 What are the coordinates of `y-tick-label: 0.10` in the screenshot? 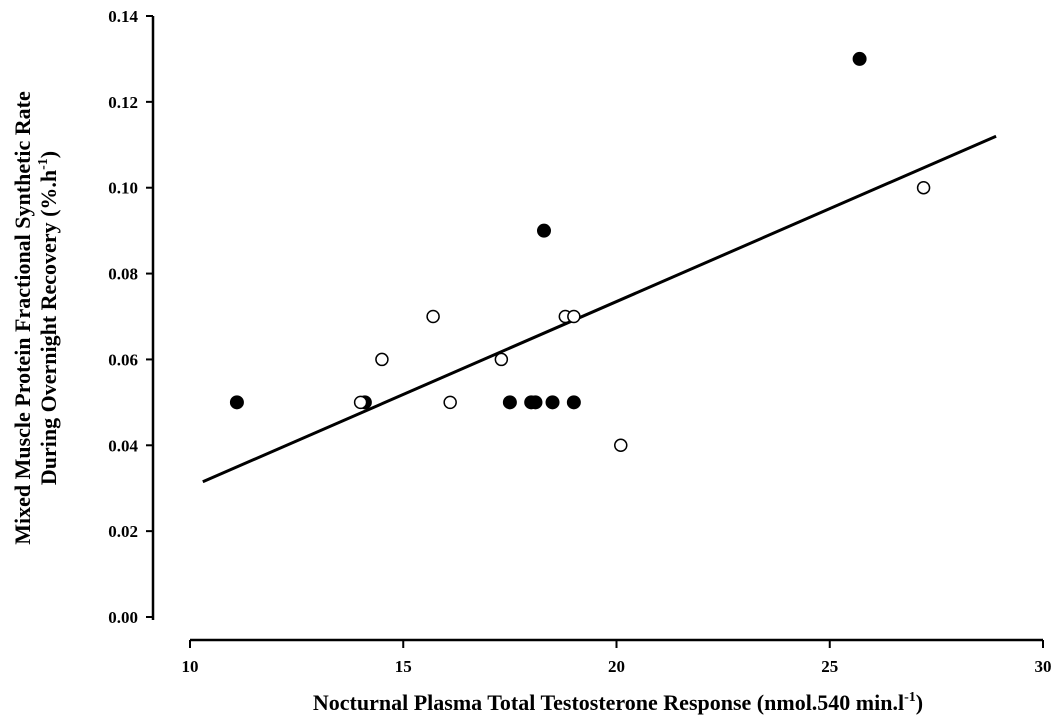 It's located at (123, 188).